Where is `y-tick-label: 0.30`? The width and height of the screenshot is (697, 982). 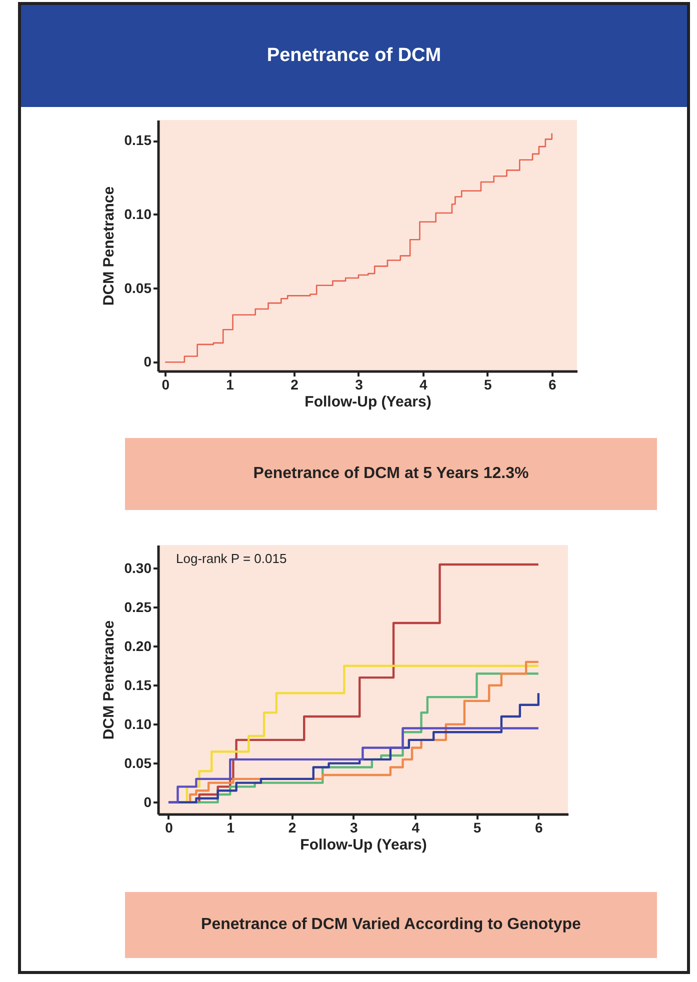 y-tick-label: 0.30 is located at coordinates (138, 568).